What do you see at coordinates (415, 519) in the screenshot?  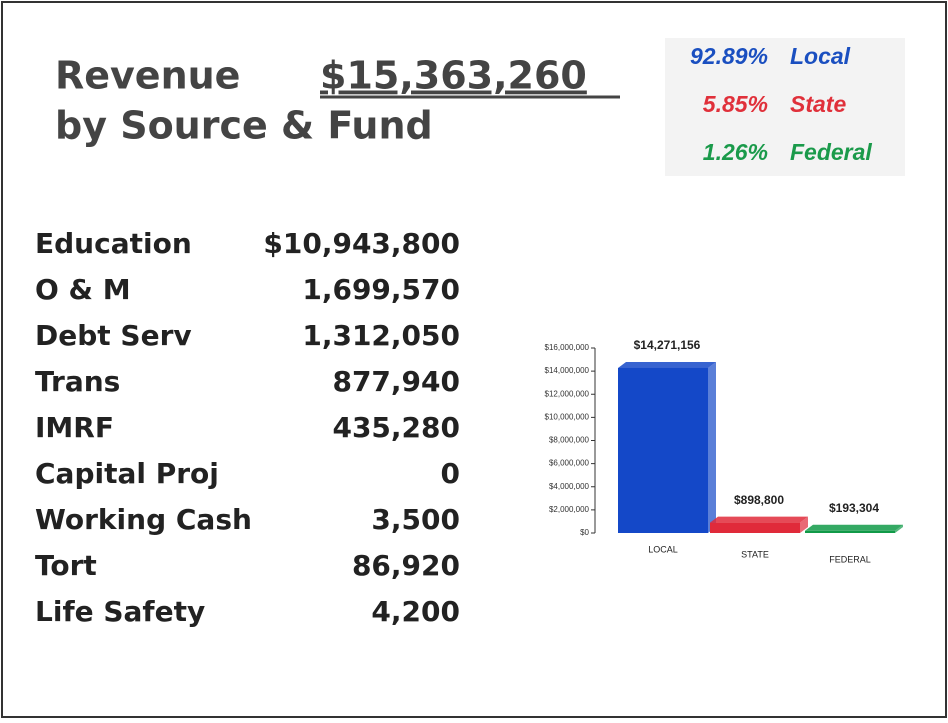 I see `fund-amount: 3,500` at bounding box center [415, 519].